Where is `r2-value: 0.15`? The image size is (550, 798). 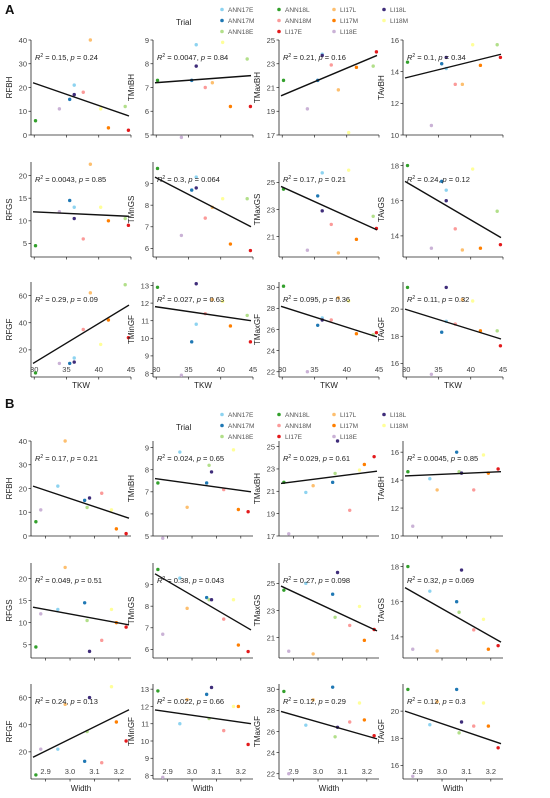 r2-value: 0.15 is located at coordinates (59, 57).